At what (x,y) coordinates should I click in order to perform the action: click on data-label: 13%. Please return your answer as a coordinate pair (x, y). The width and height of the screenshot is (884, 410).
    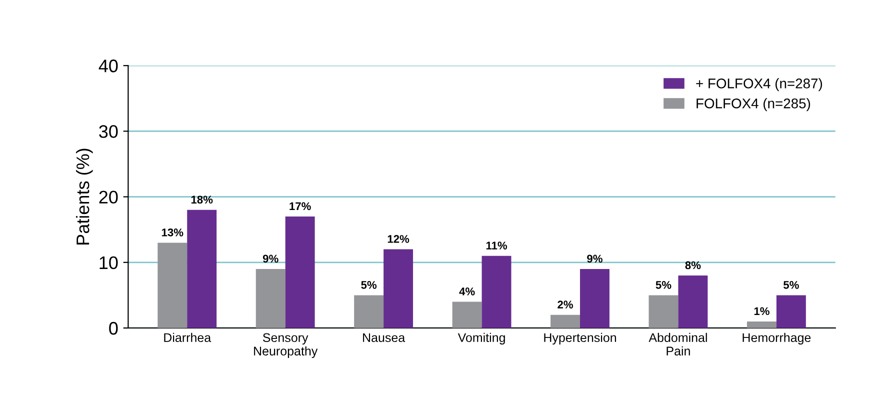
    Looking at the image, I should click on (173, 232).